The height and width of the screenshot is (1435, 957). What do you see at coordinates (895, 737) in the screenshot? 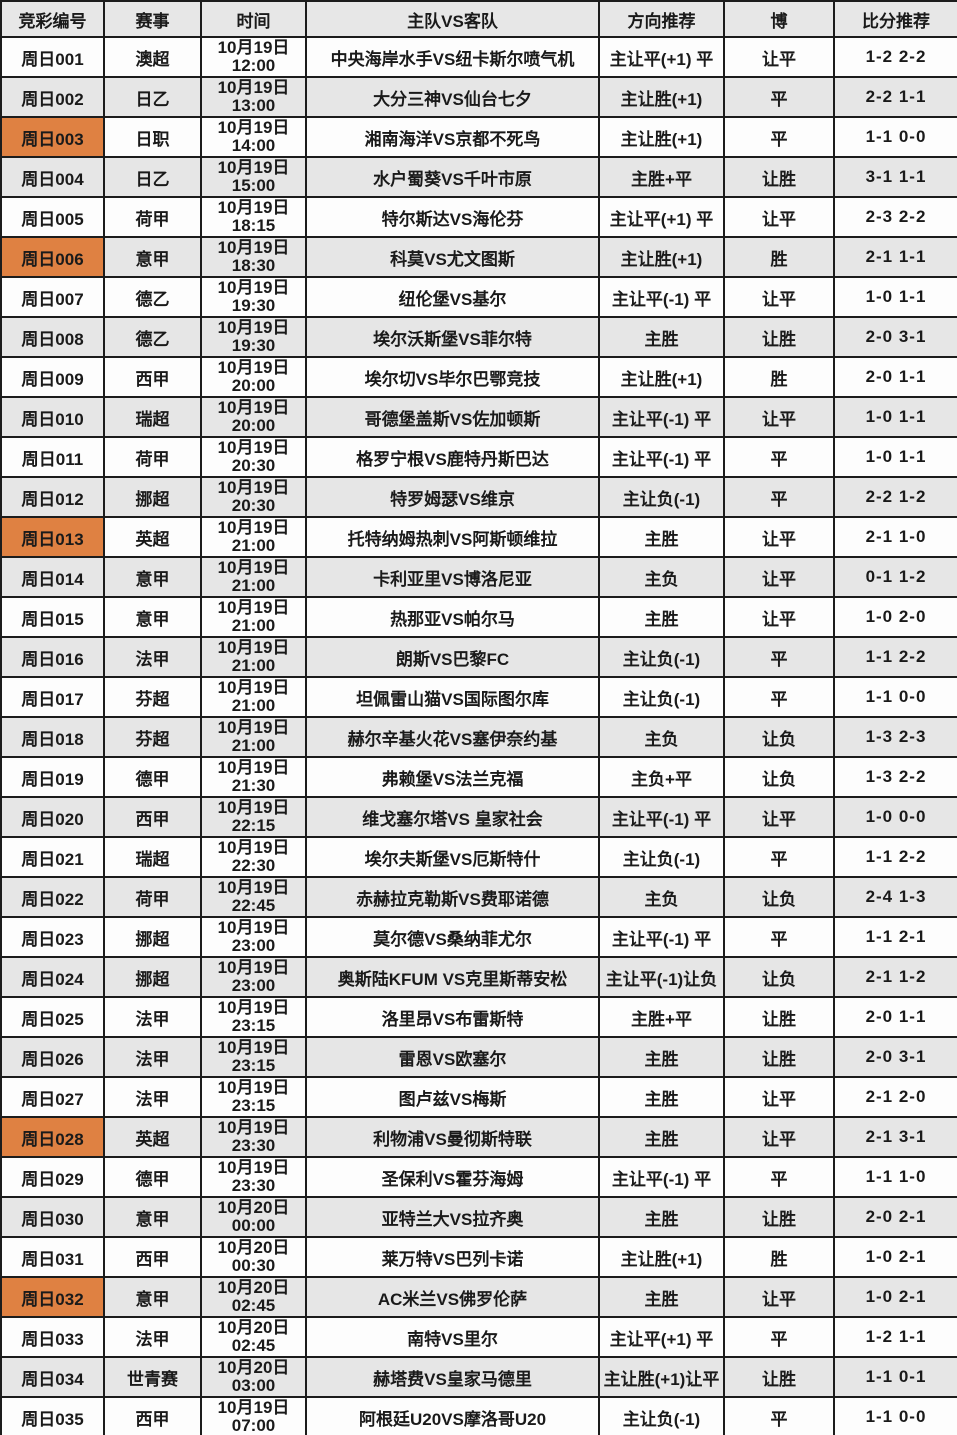
I see `score-cell: 1-3 2-3` at bounding box center [895, 737].